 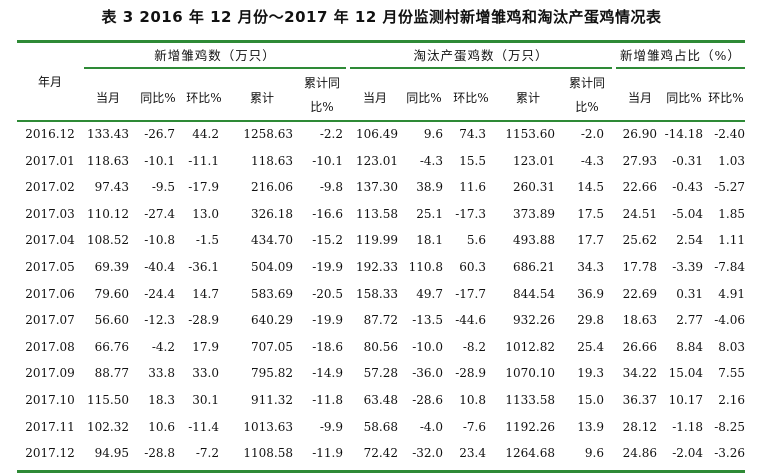 What do you see at coordinates (425, 267) in the screenshot?
I see `cell-cull-yoy: 110.8` at bounding box center [425, 267].